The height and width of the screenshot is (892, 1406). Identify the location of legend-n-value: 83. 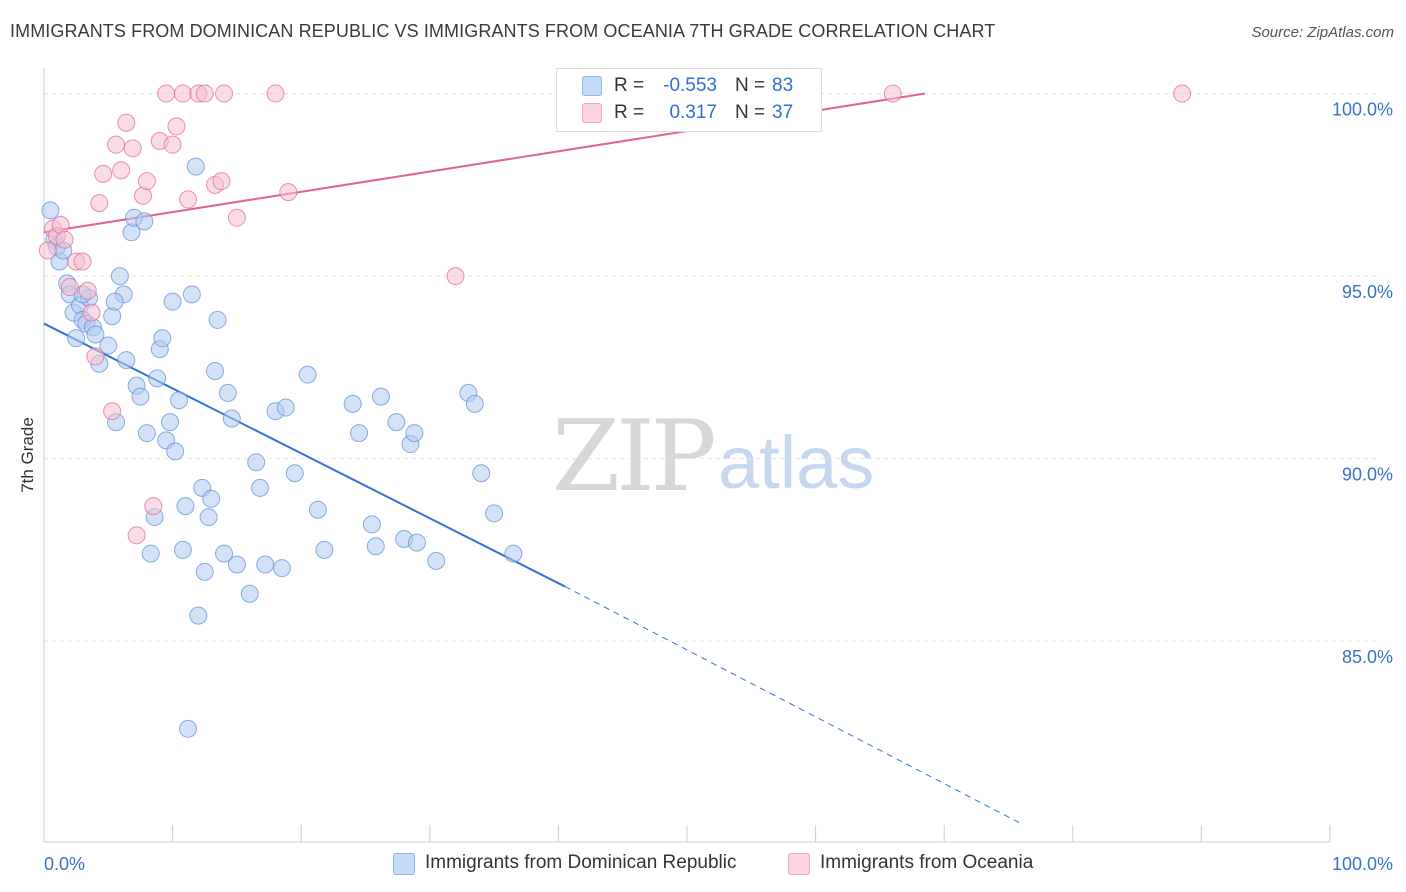
(783, 85).